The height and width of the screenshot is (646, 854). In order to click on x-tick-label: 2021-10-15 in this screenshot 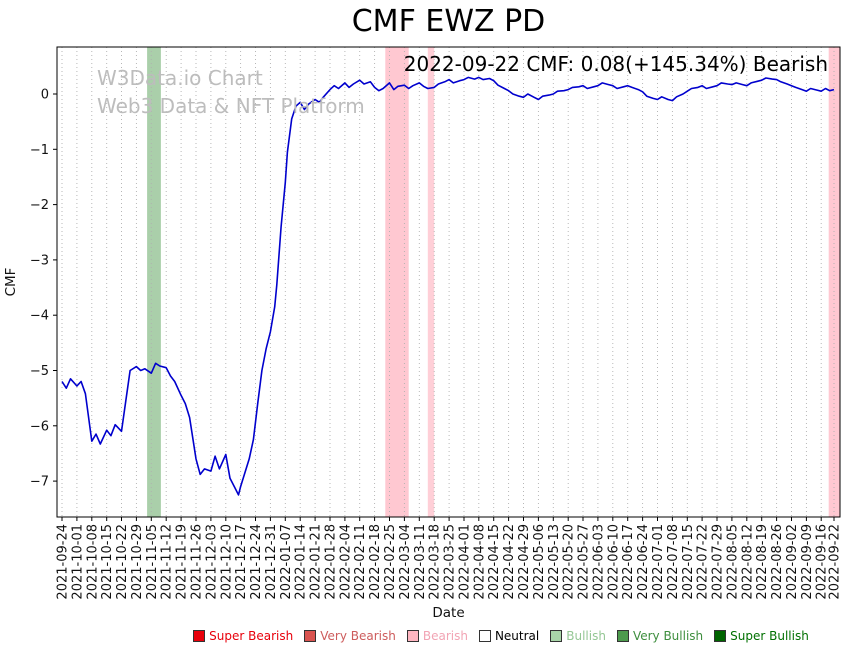, I will do `click(107, 562)`.